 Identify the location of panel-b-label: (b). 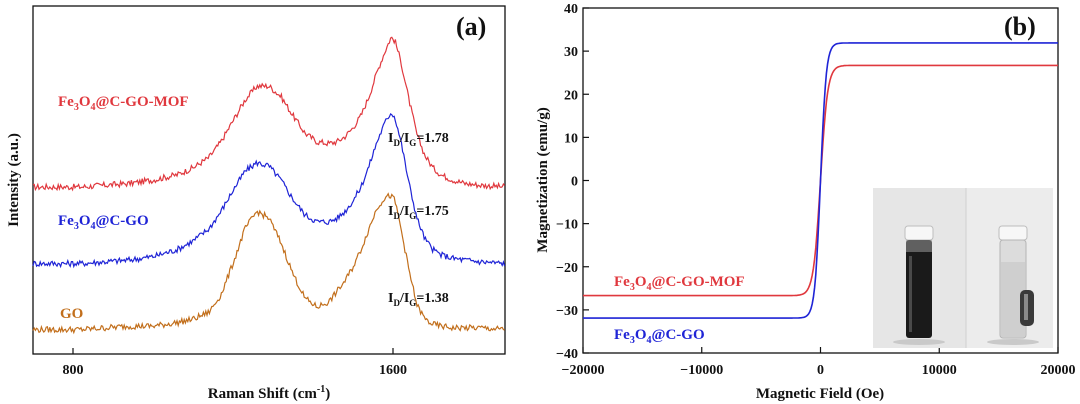
(1020, 26).